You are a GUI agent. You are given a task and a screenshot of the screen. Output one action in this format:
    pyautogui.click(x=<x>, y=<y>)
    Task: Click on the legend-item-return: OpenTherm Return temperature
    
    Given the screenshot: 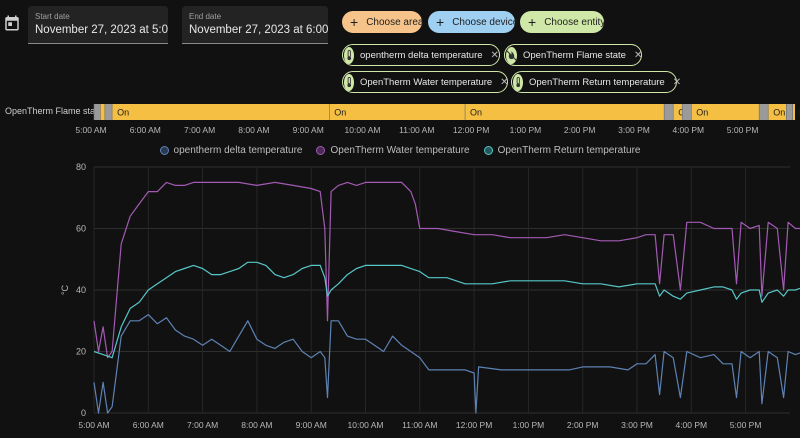 What is the action you would take?
    pyautogui.click(x=562, y=150)
    